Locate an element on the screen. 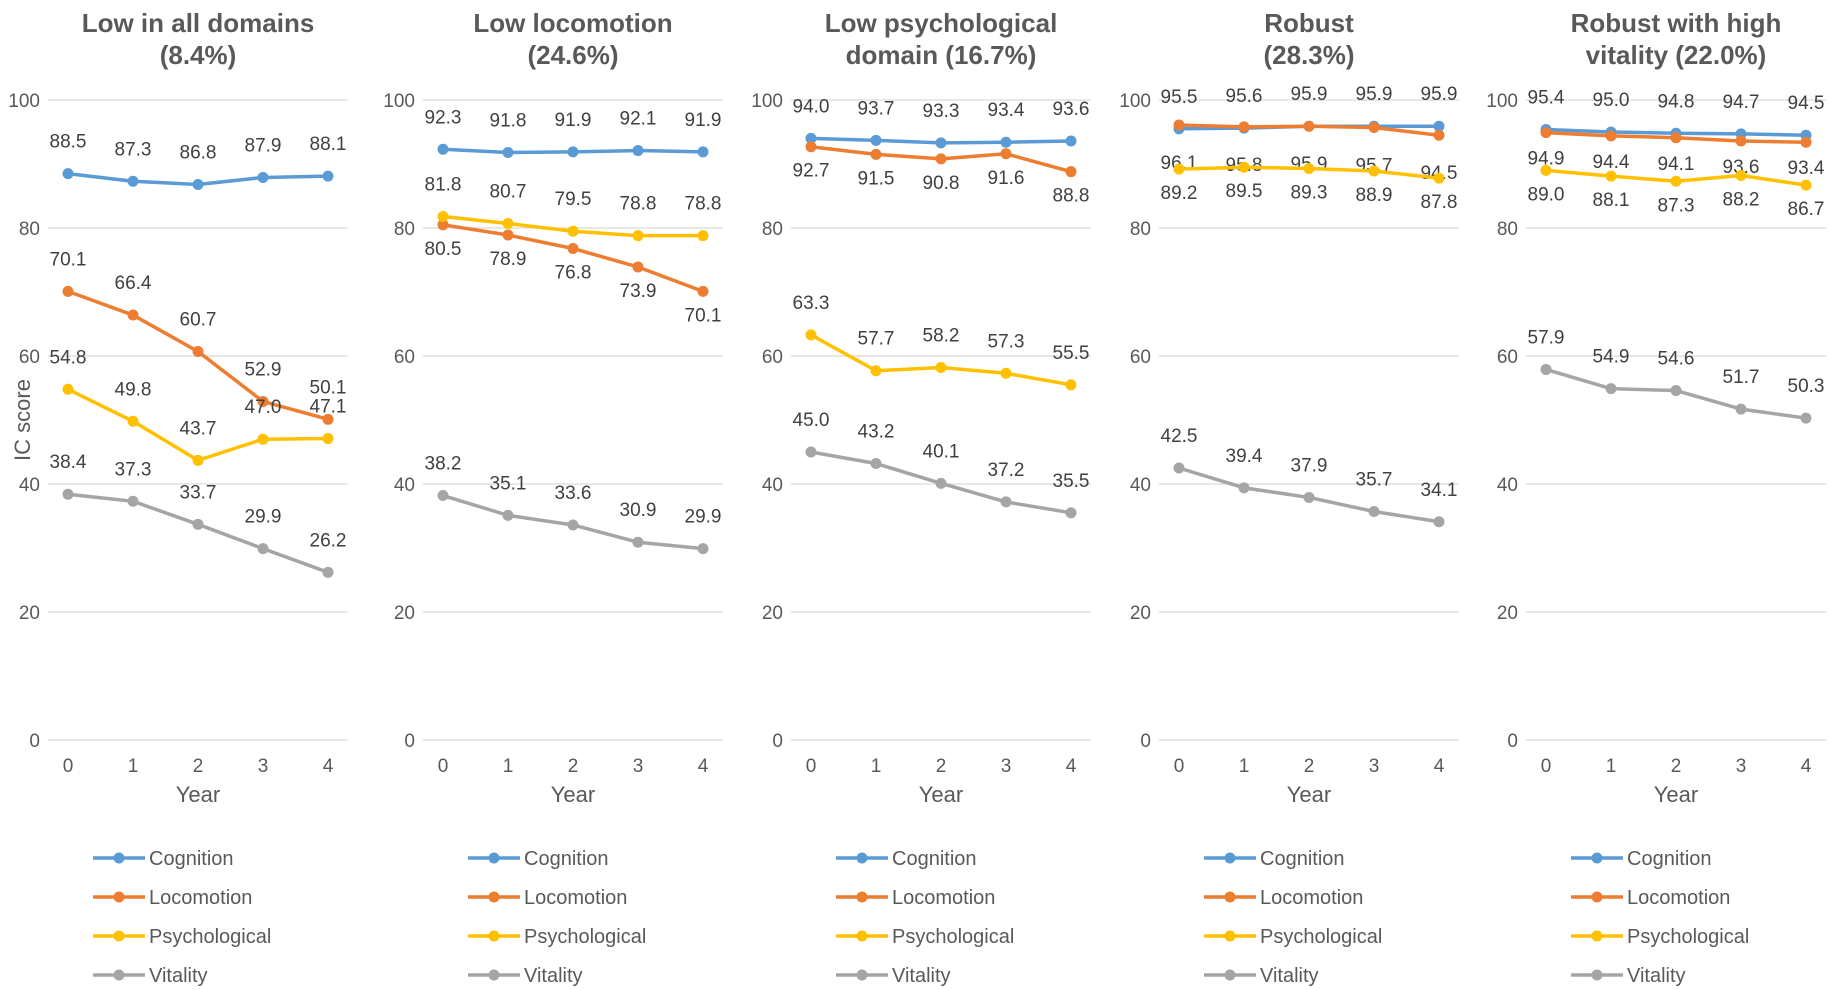  data-label: 34.1 is located at coordinates (1439, 490).